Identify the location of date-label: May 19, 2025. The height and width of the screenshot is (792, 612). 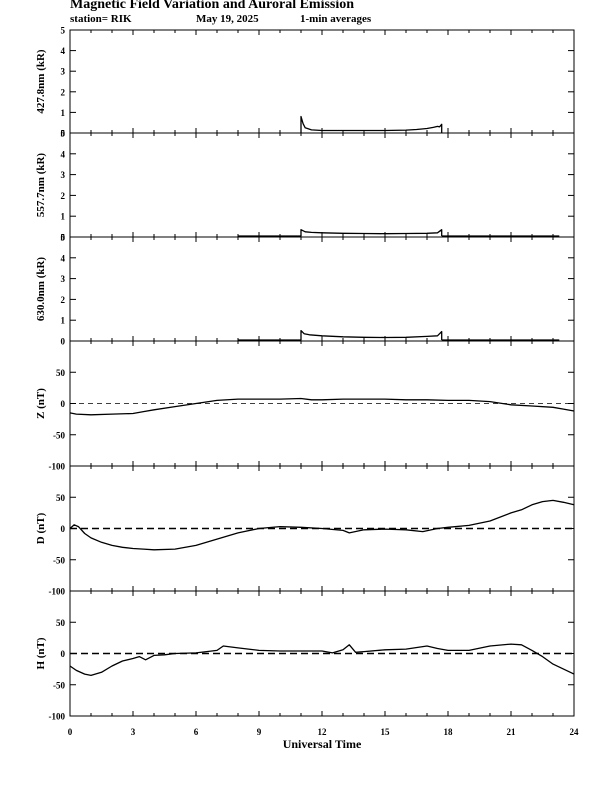
(227, 19).